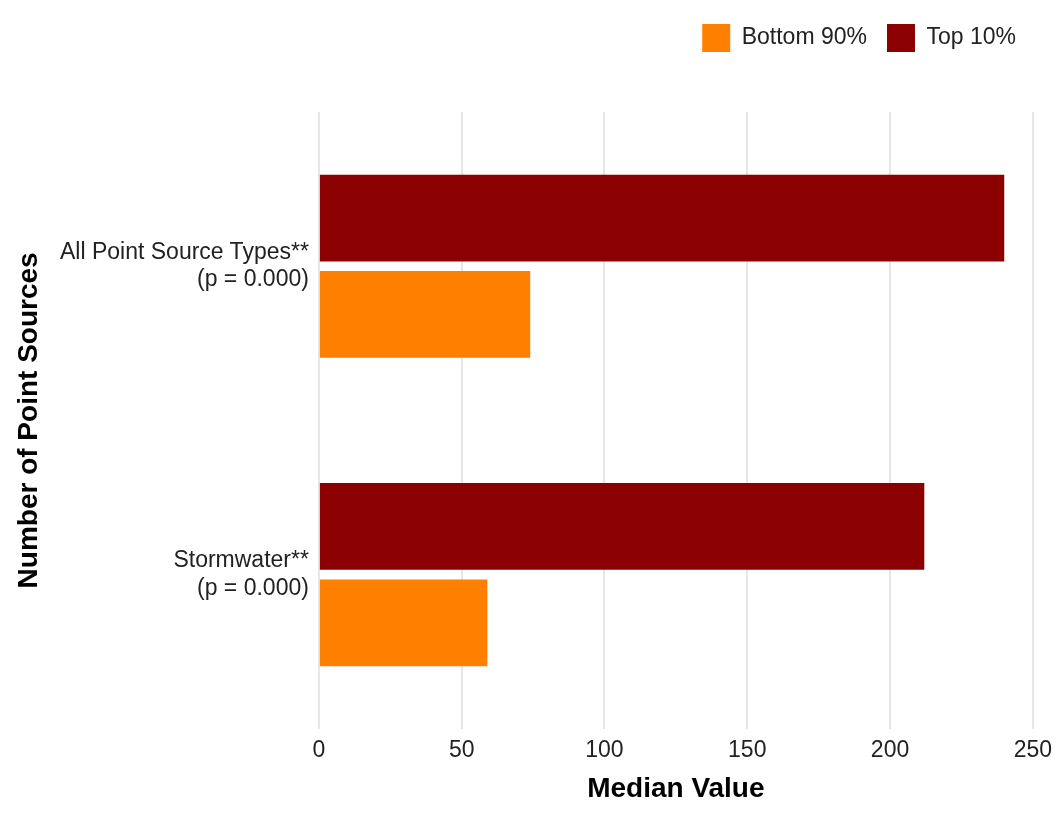 Image resolution: width=1060 pixels, height=814 pixels. I want to click on x-tick-label: 0, so click(319, 748).